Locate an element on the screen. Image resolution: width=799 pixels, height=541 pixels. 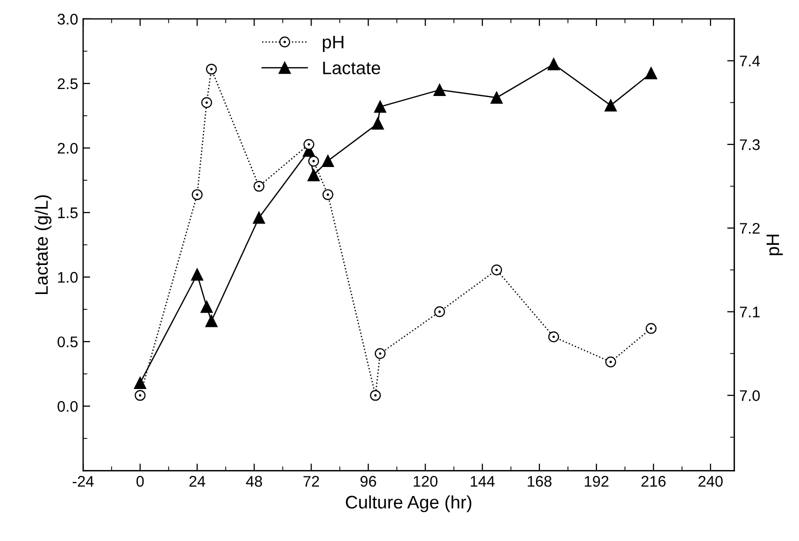
x-tick-label: 192 is located at coordinates (596, 481).